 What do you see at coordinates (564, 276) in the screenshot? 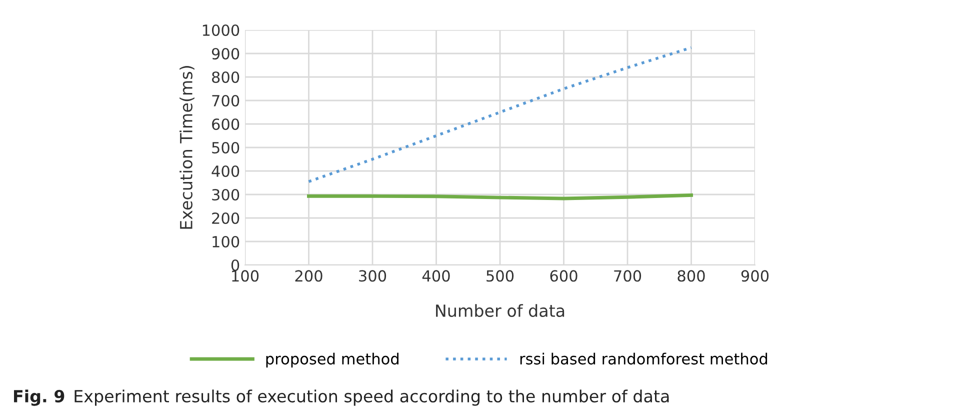
I see `x-tick-label: 600` at bounding box center [564, 276].